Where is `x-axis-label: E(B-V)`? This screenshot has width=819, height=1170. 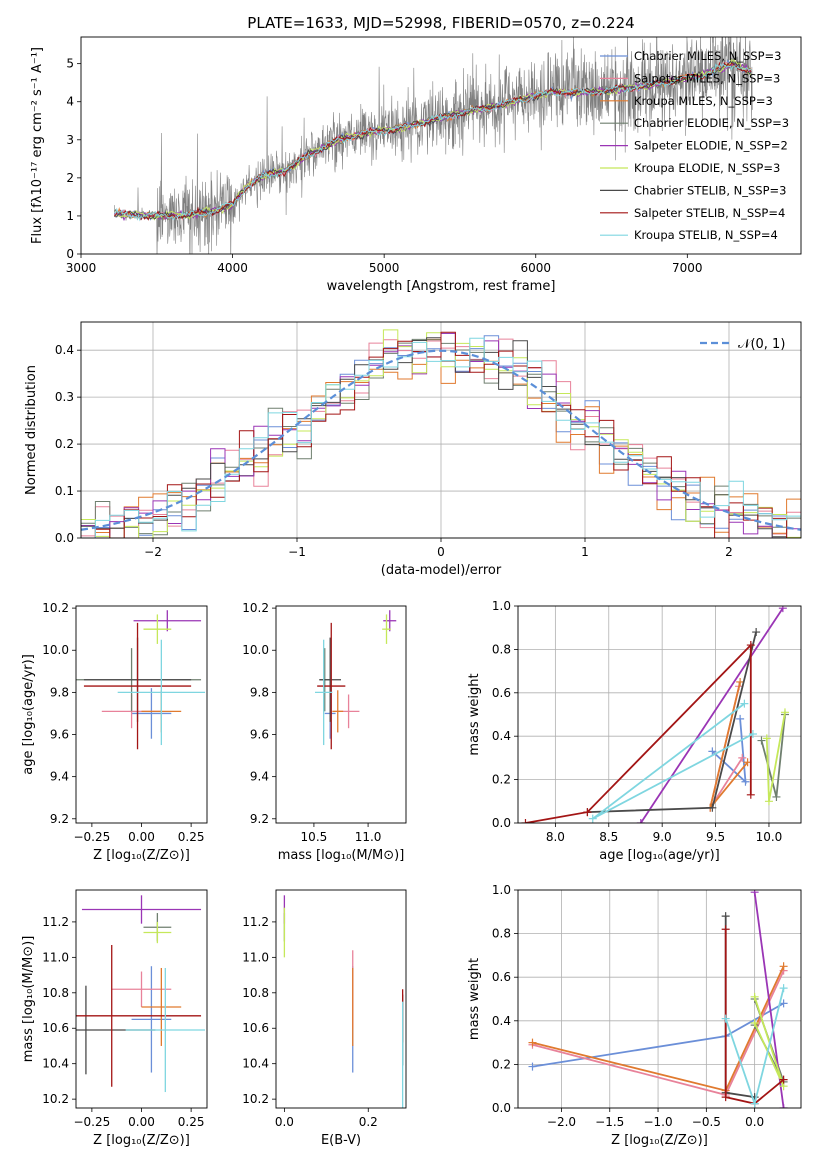
x-axis-label: E(B-V) is located at coordinates (341, 1140).